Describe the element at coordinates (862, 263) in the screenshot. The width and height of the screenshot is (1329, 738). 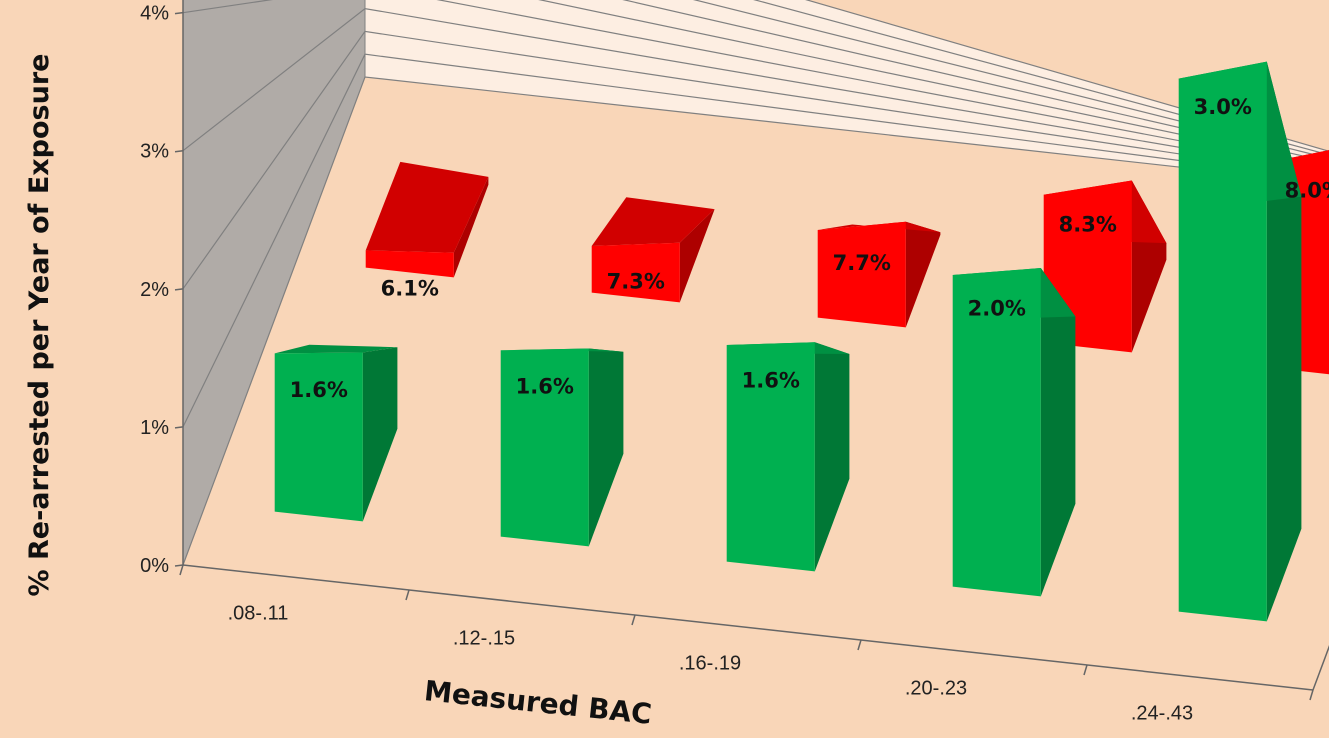
I see `data-label: 7.7%` at that location.